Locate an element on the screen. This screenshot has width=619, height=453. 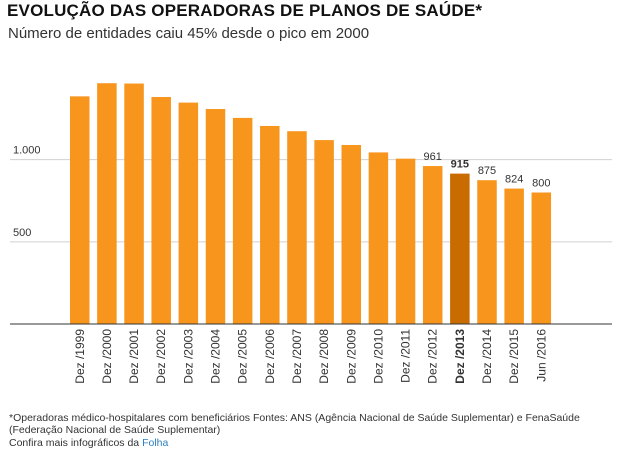
x-tick-label: Dez /2000 is located at coordinates (107, 356).